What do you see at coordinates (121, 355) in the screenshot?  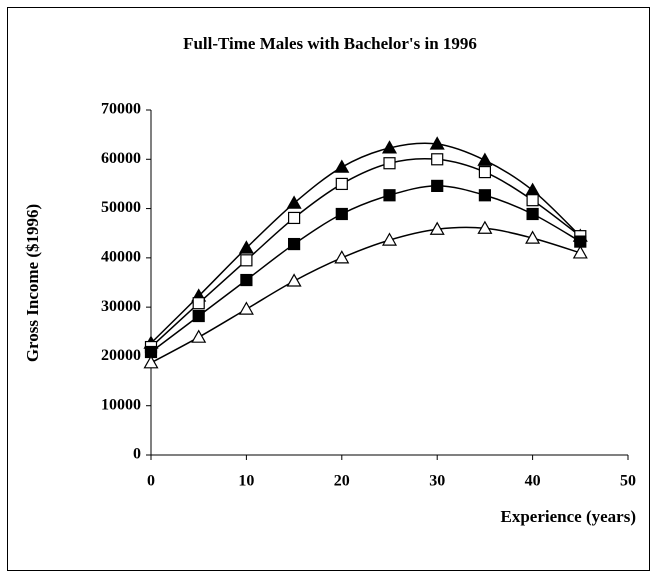 I see `y-tick-label: 20000` at bounding box center [121, 355].